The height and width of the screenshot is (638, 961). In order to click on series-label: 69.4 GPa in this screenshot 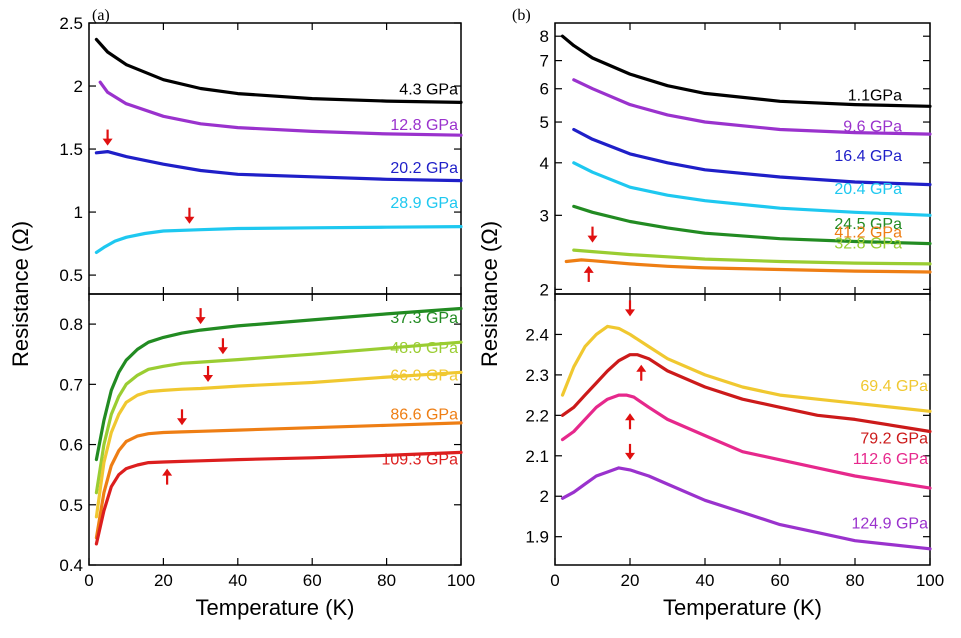, I will do `click(894, 386)`.